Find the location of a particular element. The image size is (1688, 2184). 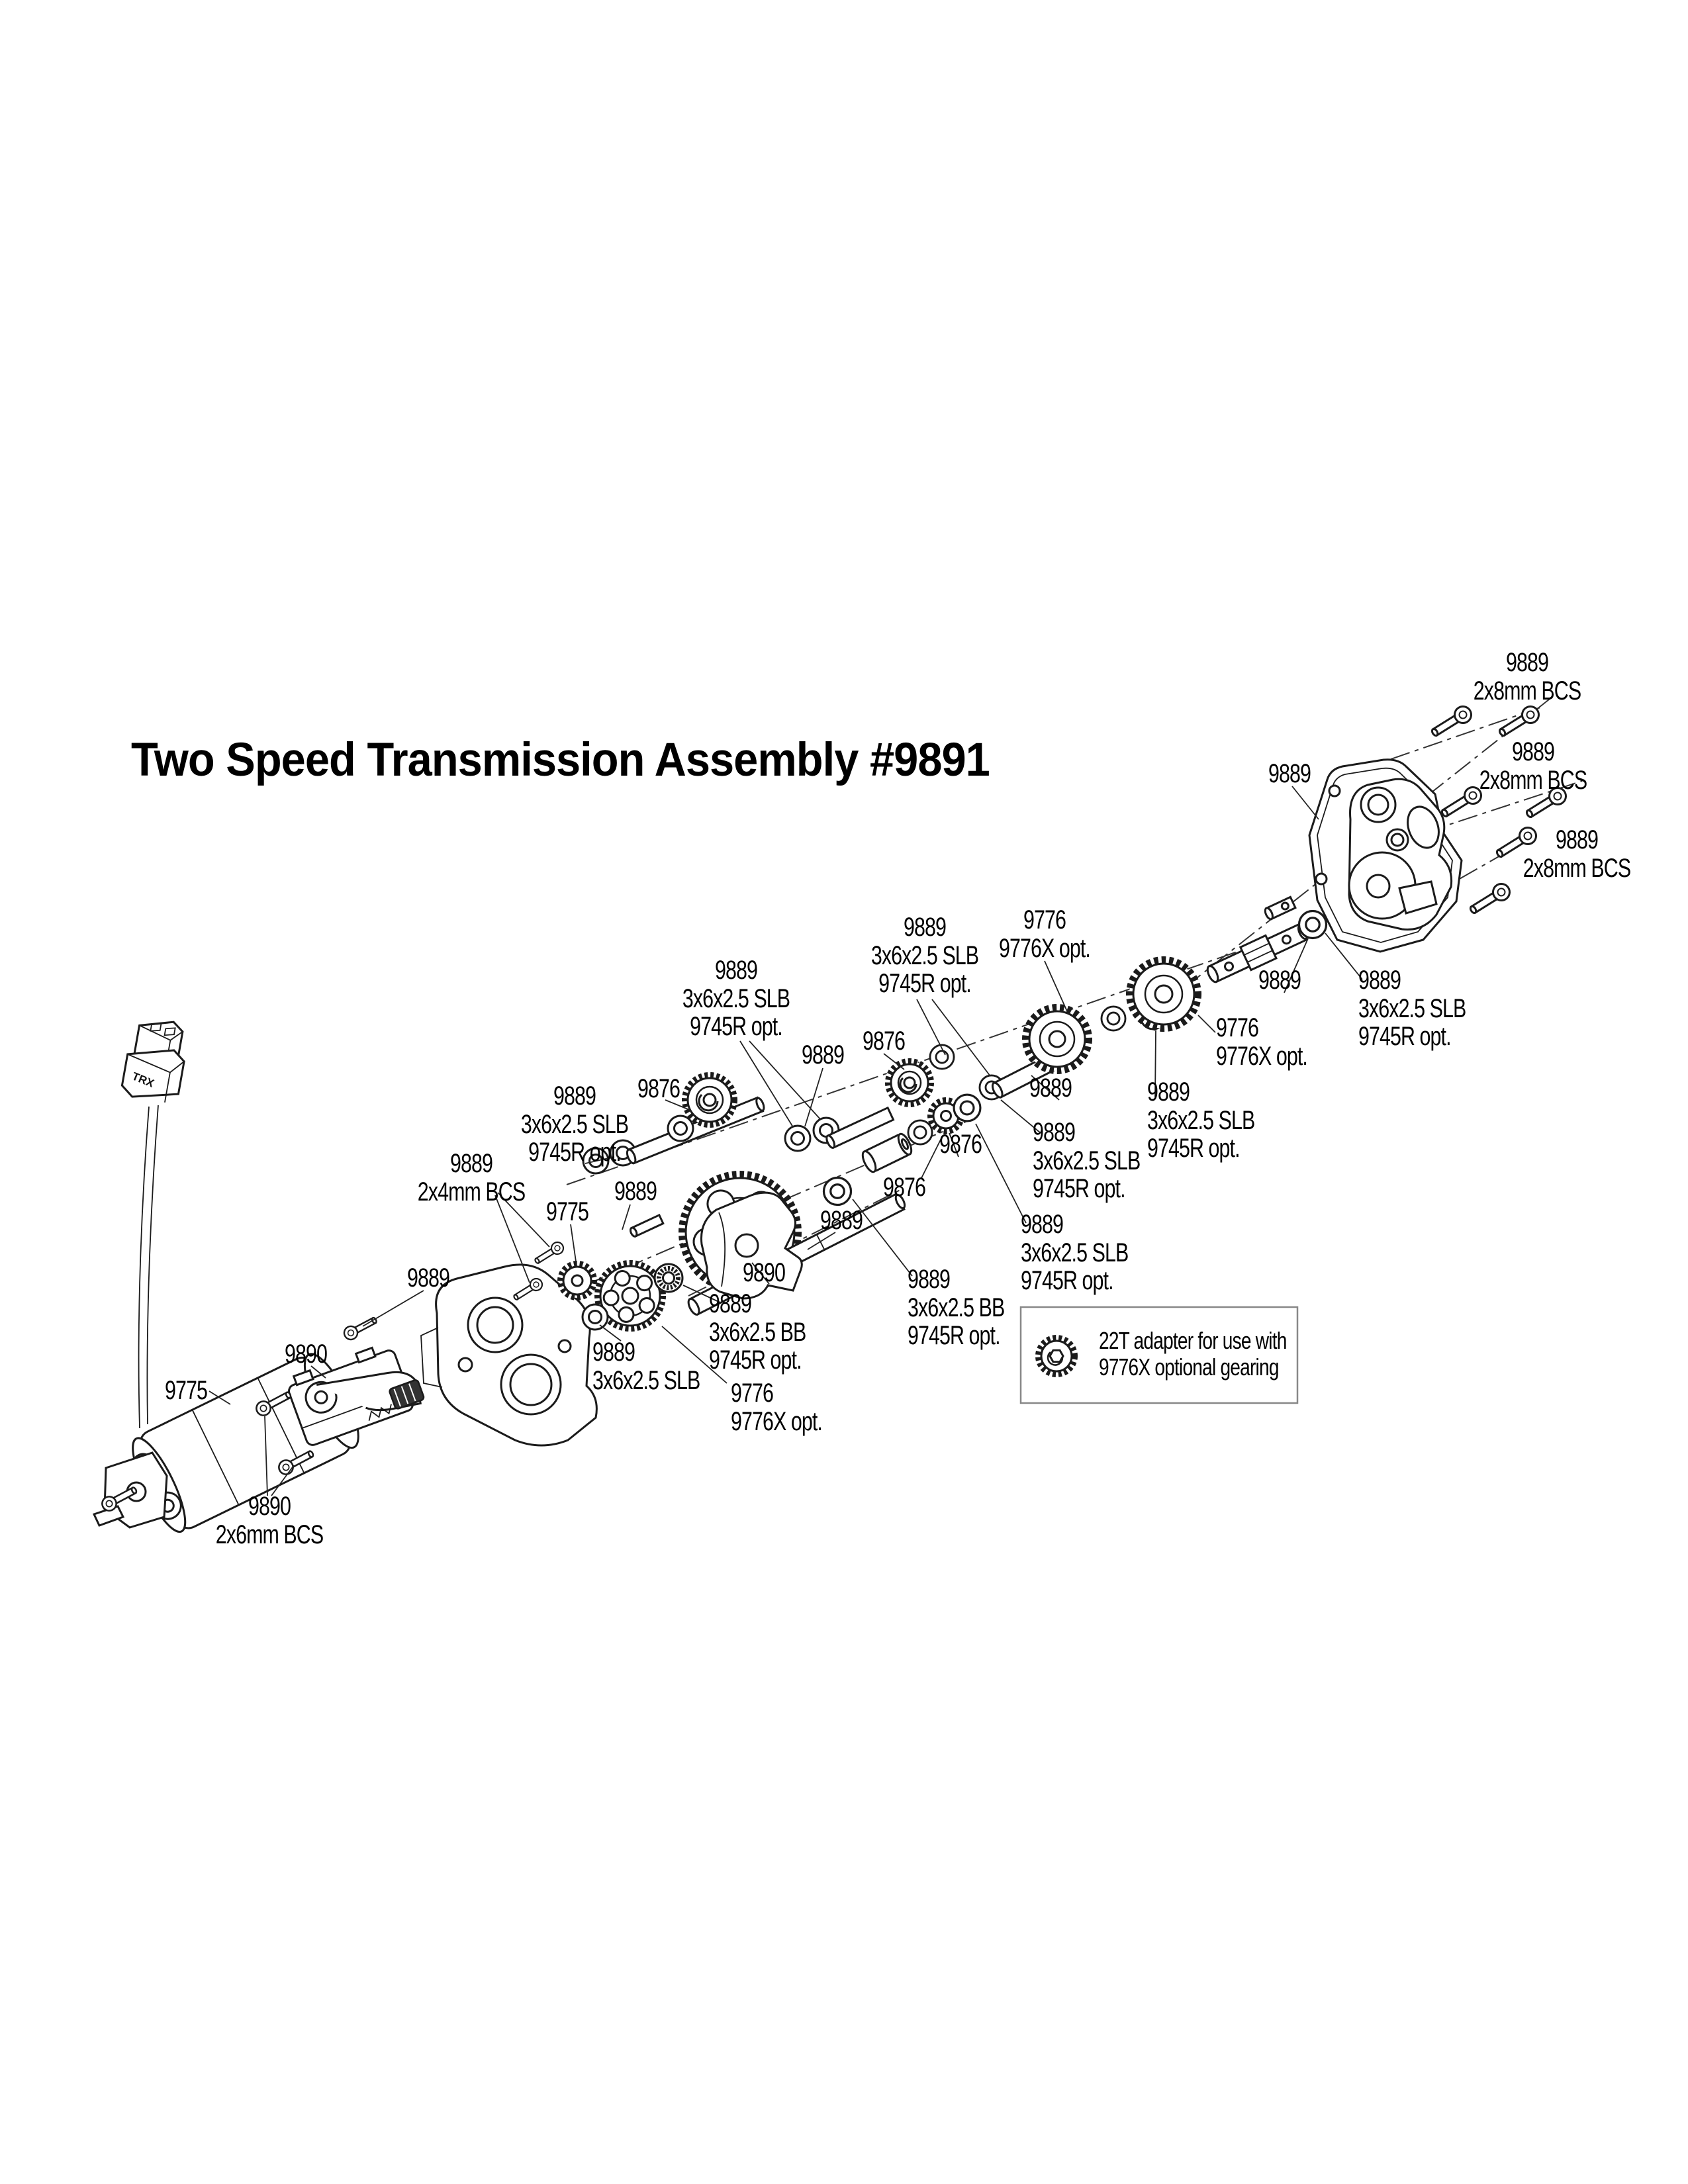

part-label-slb-two-line: 9889 3x6x2.5 SLB is located at coordinates (646, 1366).